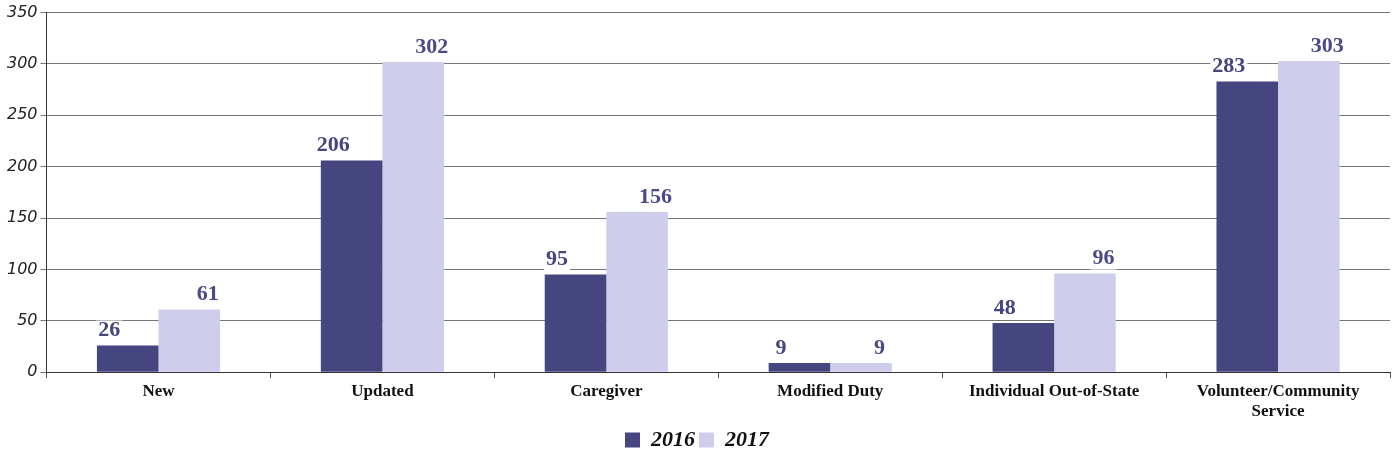 The height and width of the screenshot is (467, 1398). Describe the element at coordinates (22, 63) in the screenshot. I see `y-tick-label: 300` at that location.